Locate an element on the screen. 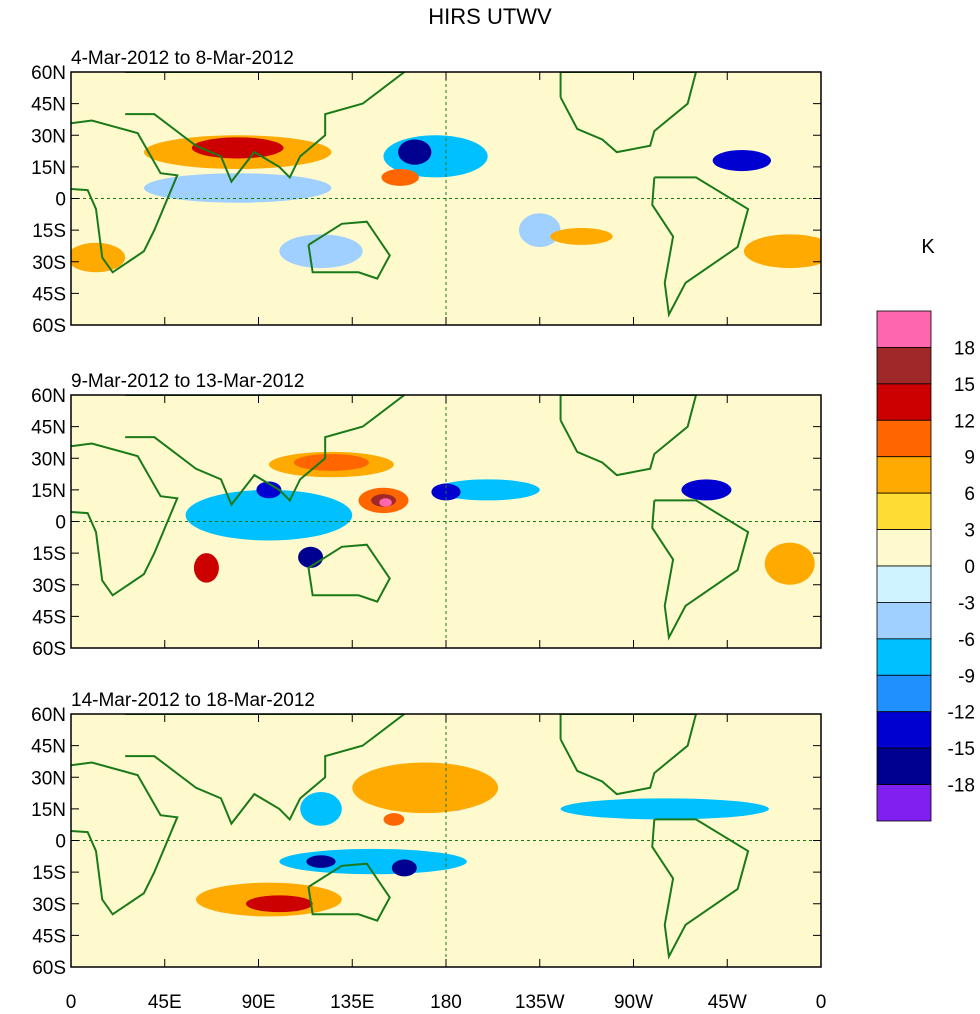 The image size is (980, 1014). colorbar: 18 15 12 9 6 3 0 -3 -6 -9 -12 -15 -18 is located at coordinates (925, 566).